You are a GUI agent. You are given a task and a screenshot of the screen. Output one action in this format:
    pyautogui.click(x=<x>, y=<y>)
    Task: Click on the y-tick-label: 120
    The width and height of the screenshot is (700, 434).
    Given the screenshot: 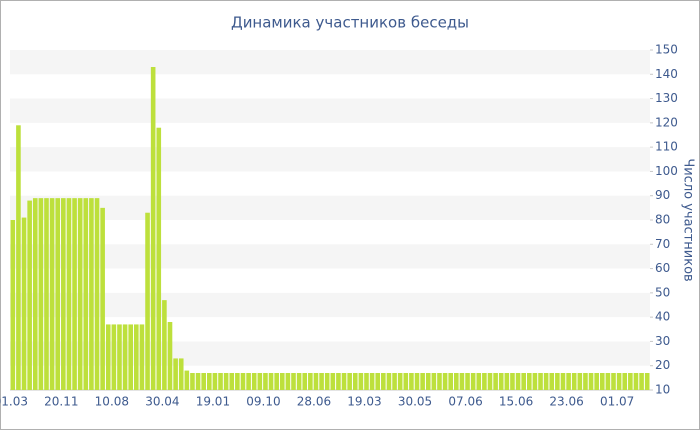 What is the action you would take?
    pyautogui.click(x=666, y=122)
    